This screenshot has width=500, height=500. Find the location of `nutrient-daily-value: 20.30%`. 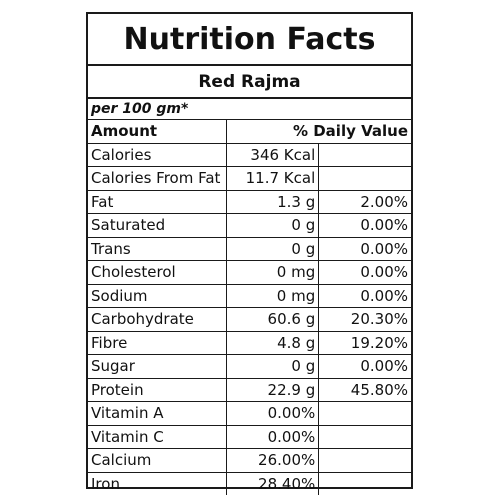

nutrient-daily-value: 20.30% is located at coordinates (364, 319).